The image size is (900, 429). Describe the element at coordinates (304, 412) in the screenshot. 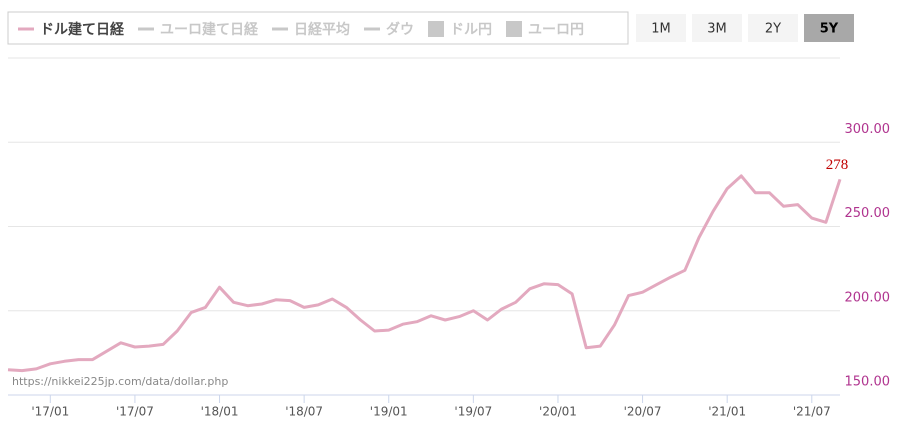

I see `x-tick-label: '18/07` at that location.